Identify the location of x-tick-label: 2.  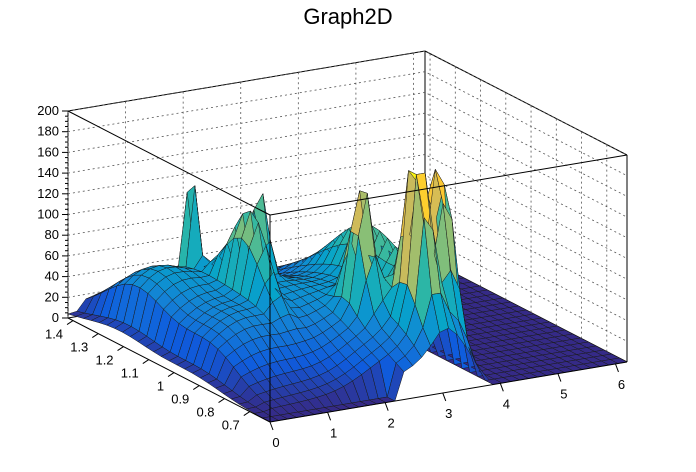
(391, 423).